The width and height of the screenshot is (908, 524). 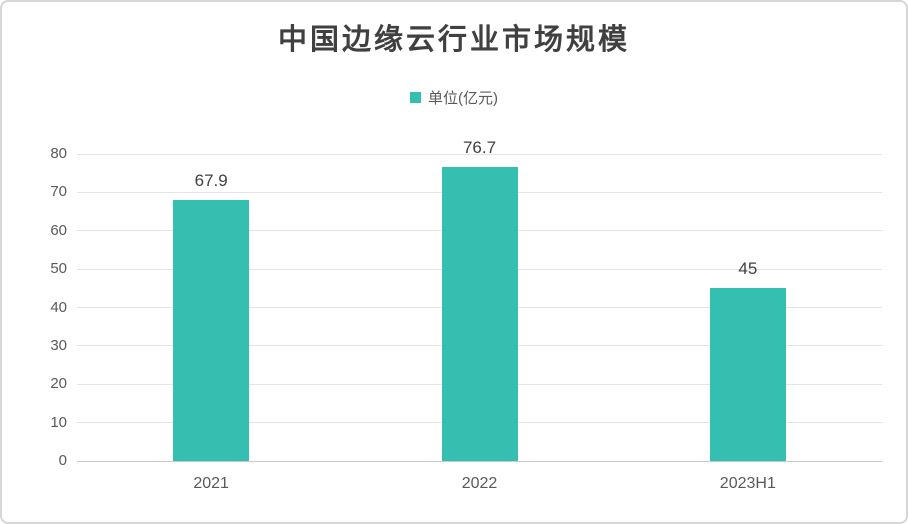 I want to click on legend-label: 单位(亿元), so click(x=463, y=98).